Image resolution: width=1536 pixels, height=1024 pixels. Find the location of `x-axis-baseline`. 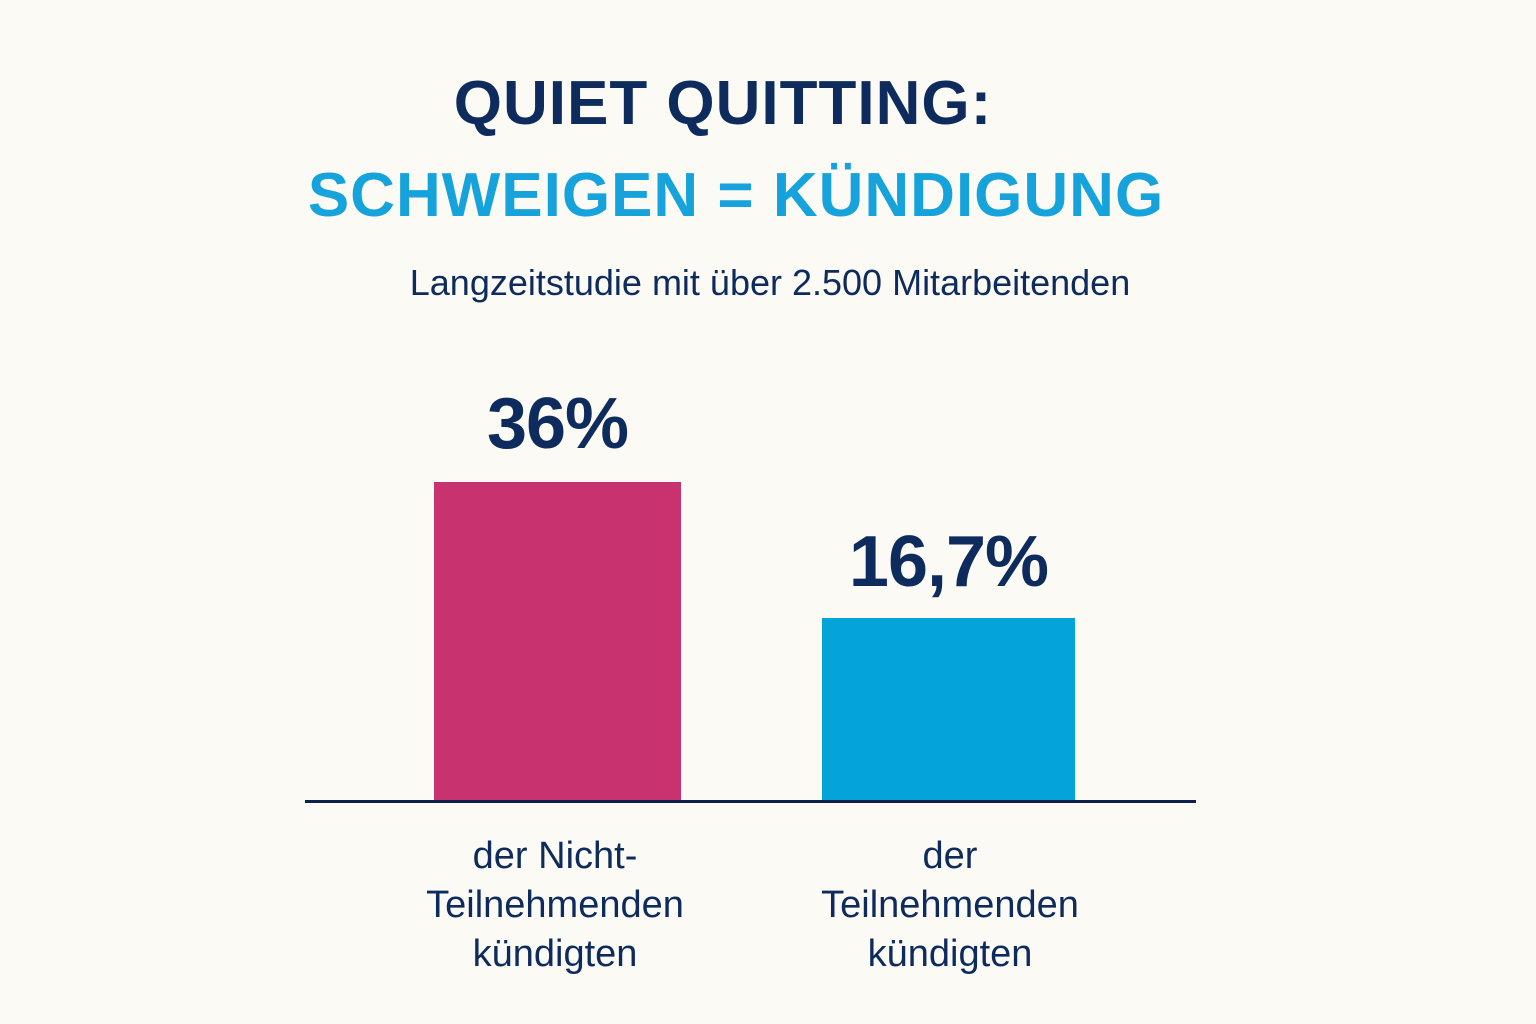

x-axis-baseline is located at coordinates (750, 801).